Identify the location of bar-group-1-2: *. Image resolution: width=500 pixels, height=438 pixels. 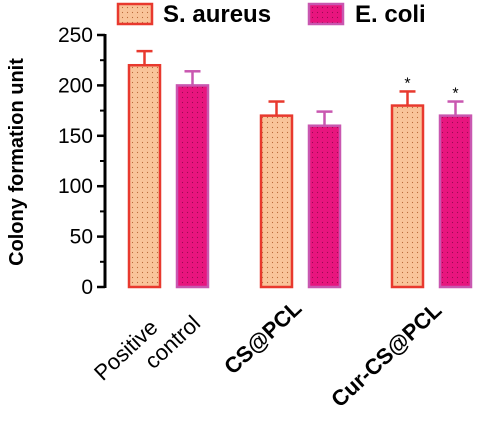
(455, 187).